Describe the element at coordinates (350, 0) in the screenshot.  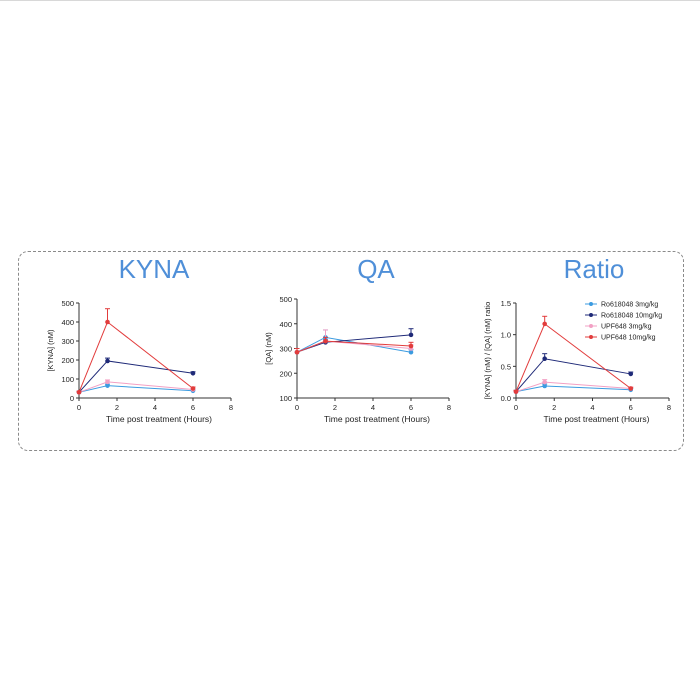
I see `top-divider` at that location.